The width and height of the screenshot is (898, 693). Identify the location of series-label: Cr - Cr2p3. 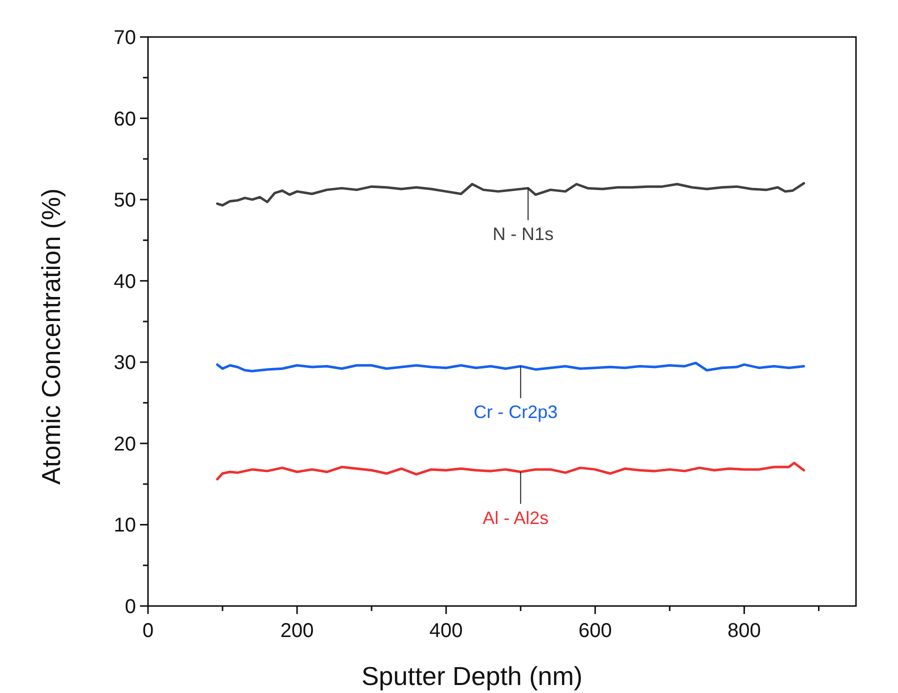
(516, 412).